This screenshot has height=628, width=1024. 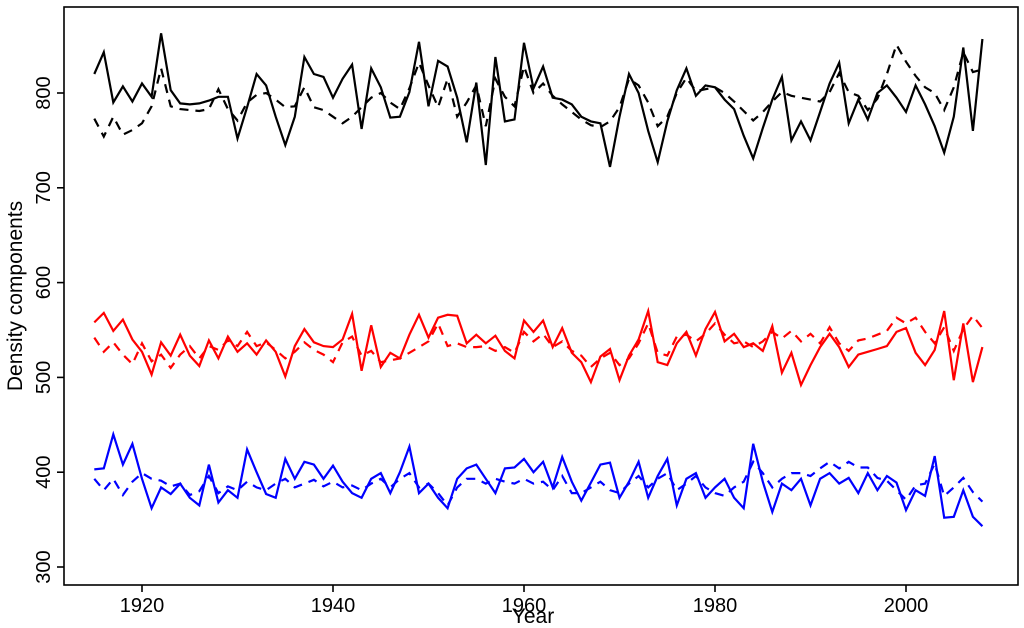 I want to click on x-tick-label: 1920, so click(x=142, y=606).